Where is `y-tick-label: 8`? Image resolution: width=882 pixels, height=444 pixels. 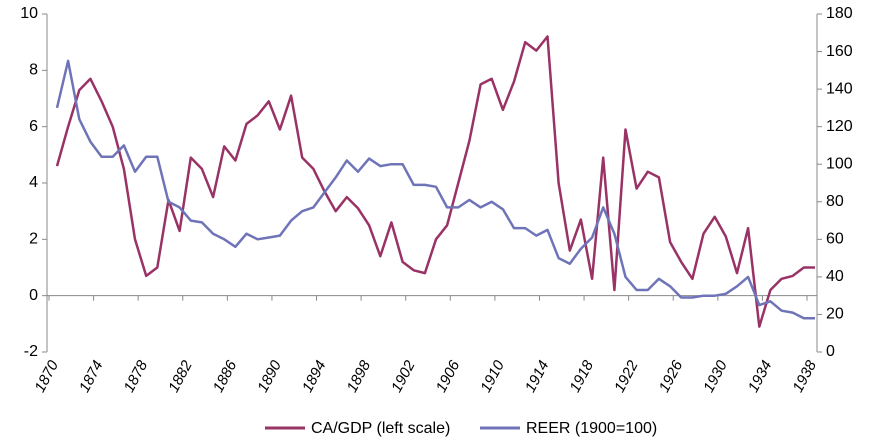 y-tick-label: 8 is located at coordinates (33, 70).